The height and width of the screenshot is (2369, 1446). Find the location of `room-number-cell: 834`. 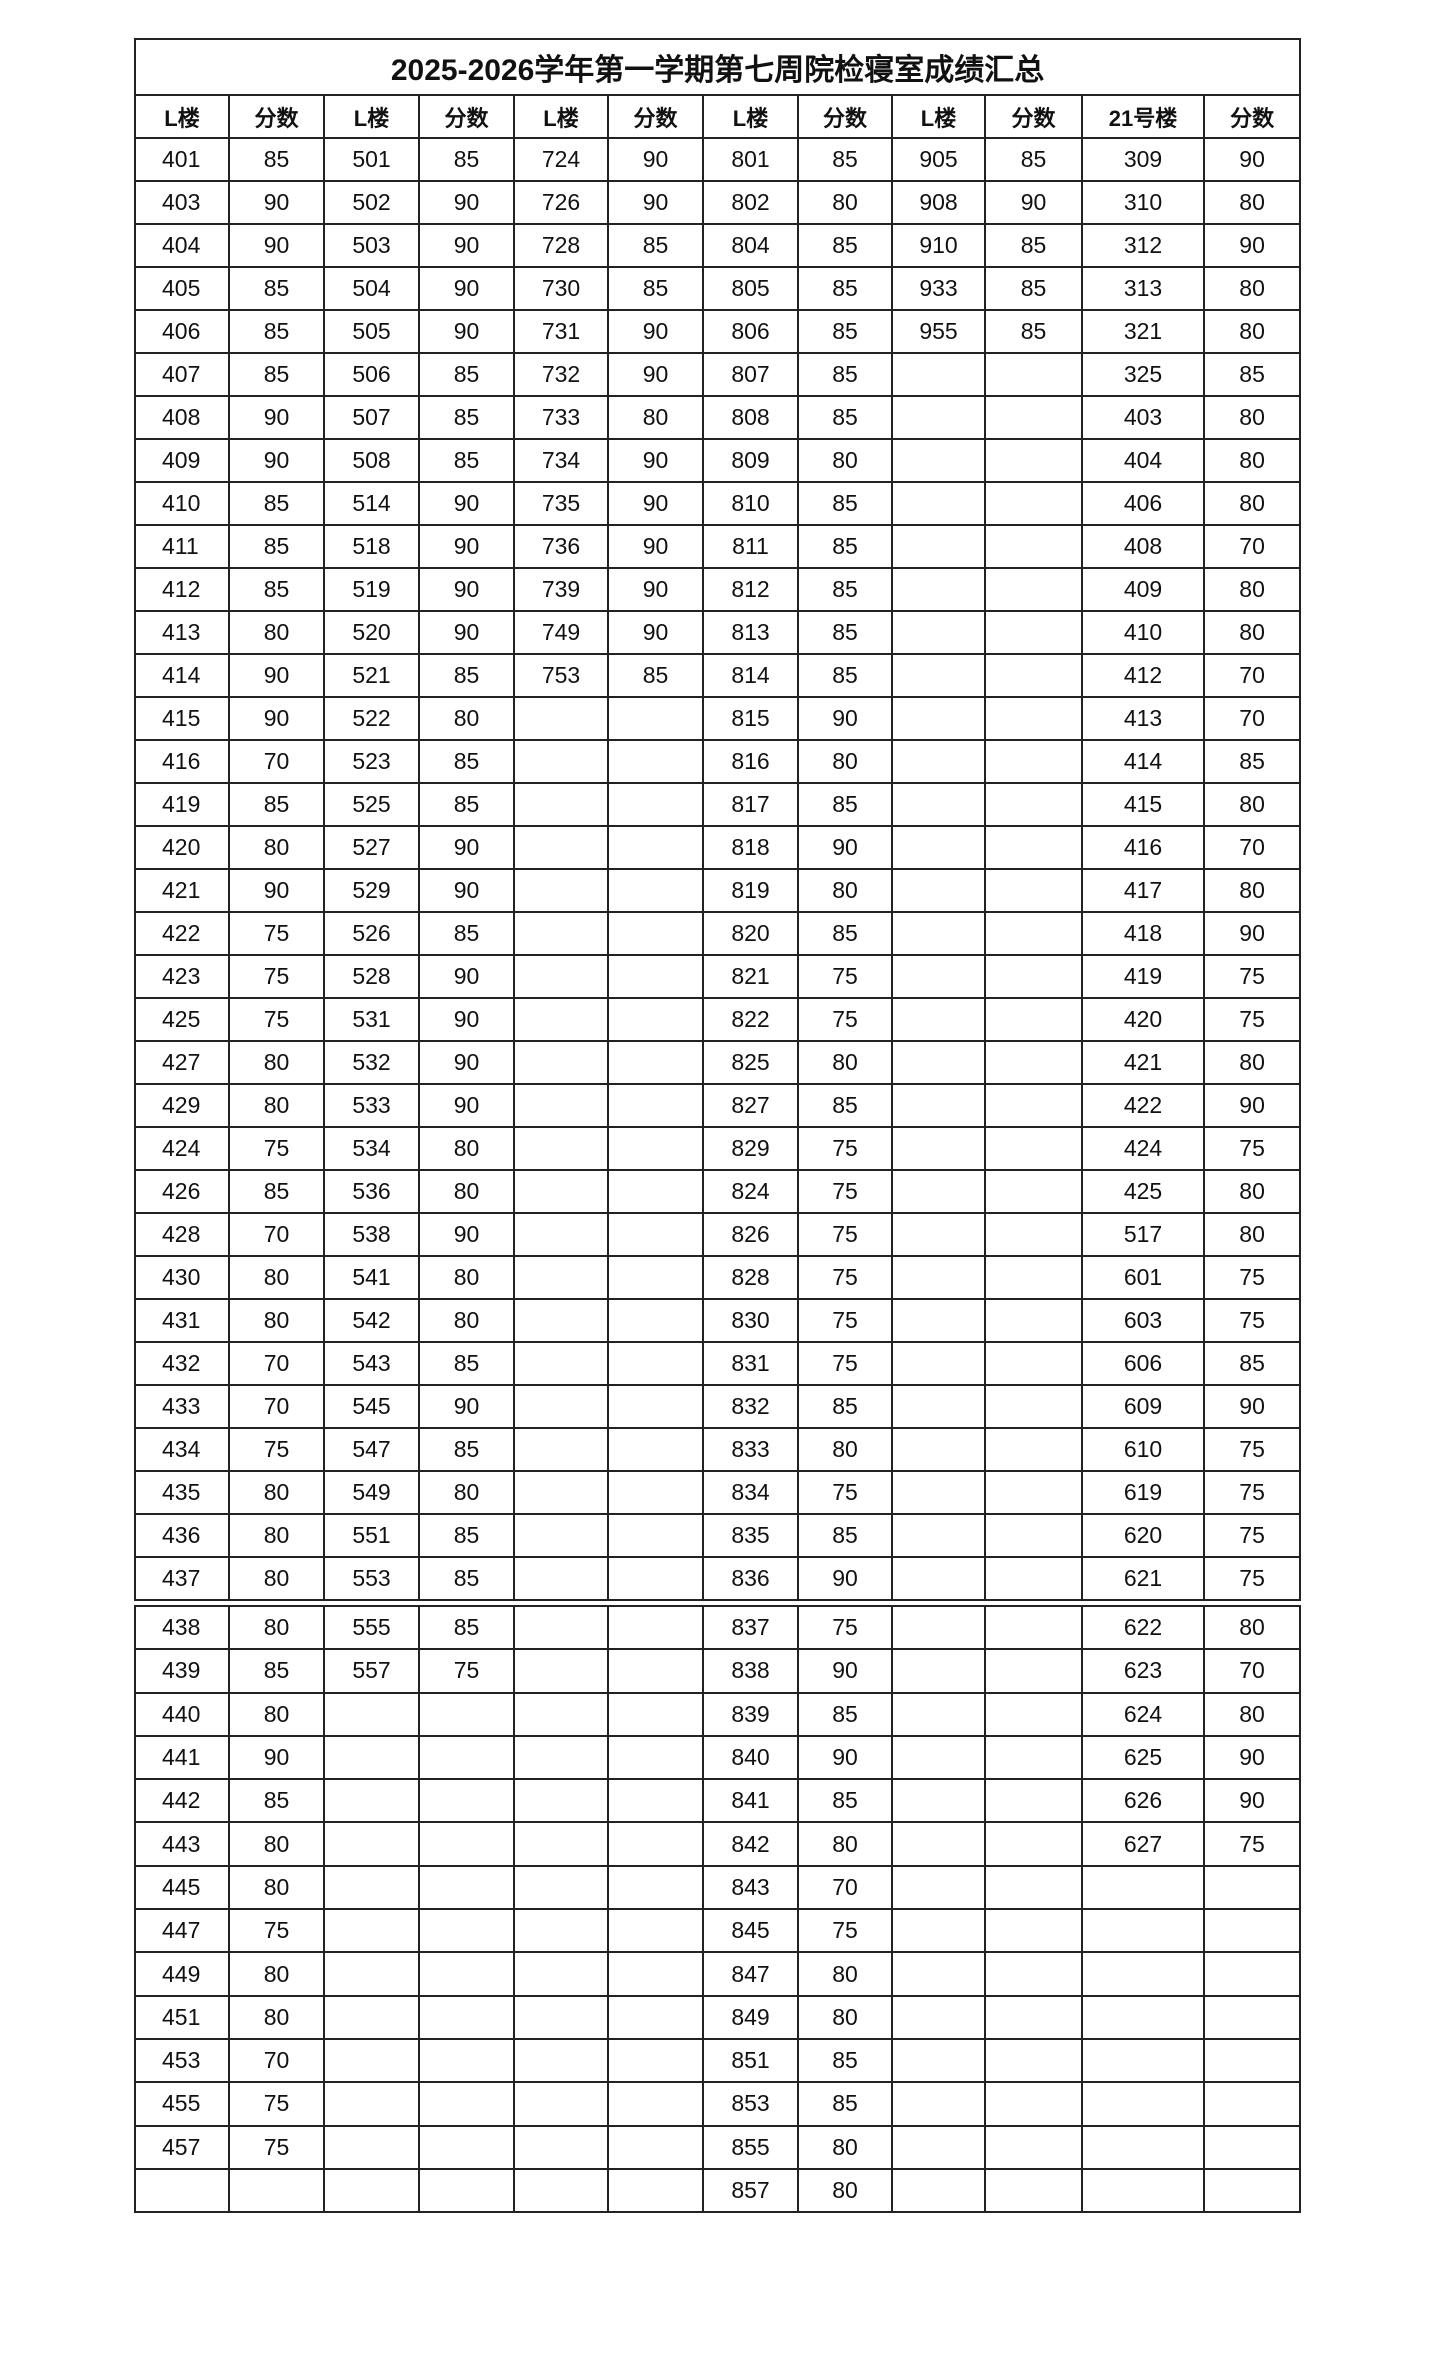

room-number-cell: 834 is located at coordinates (750, 1492).